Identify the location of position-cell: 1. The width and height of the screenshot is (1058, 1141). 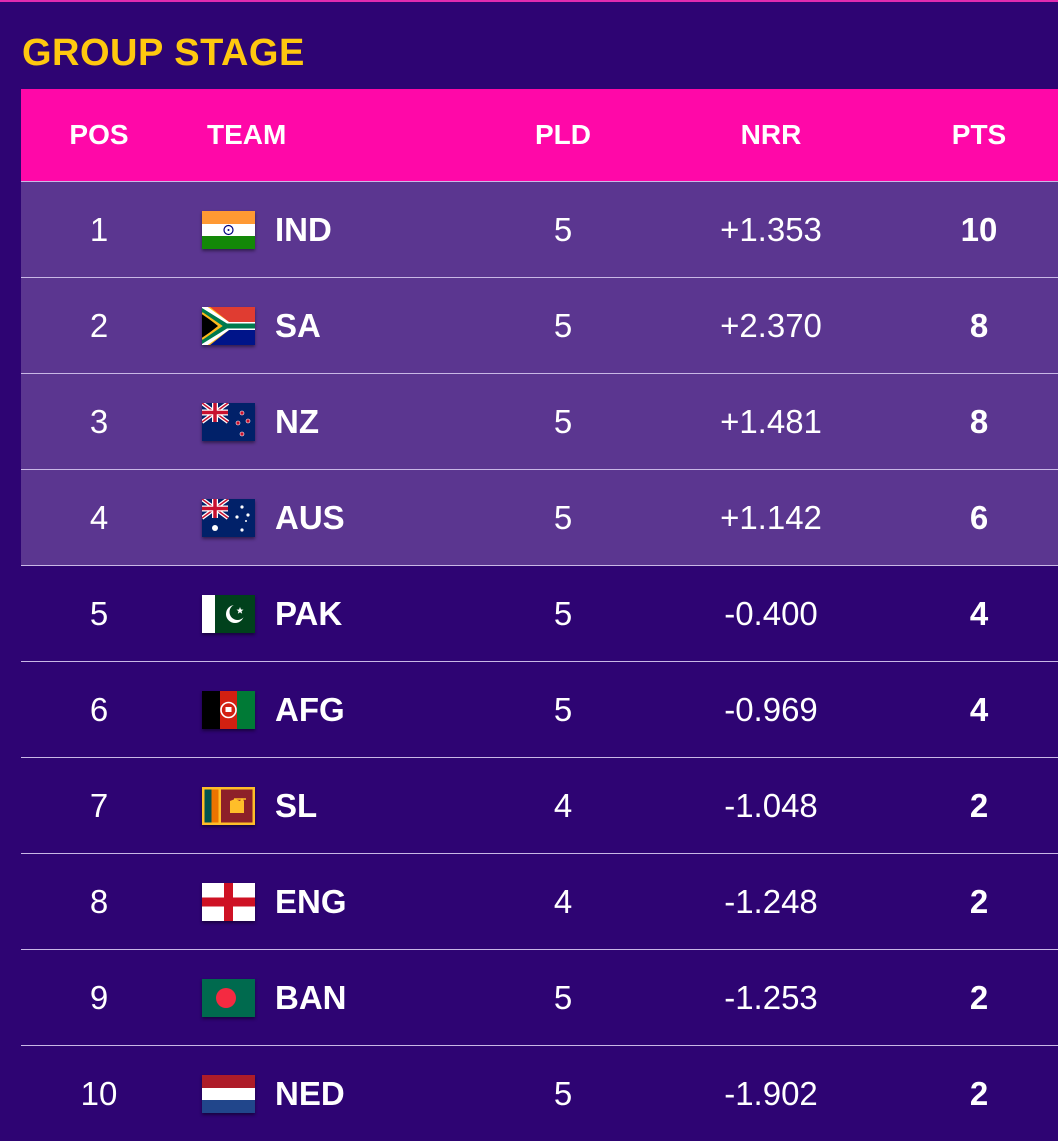
(99, 229).